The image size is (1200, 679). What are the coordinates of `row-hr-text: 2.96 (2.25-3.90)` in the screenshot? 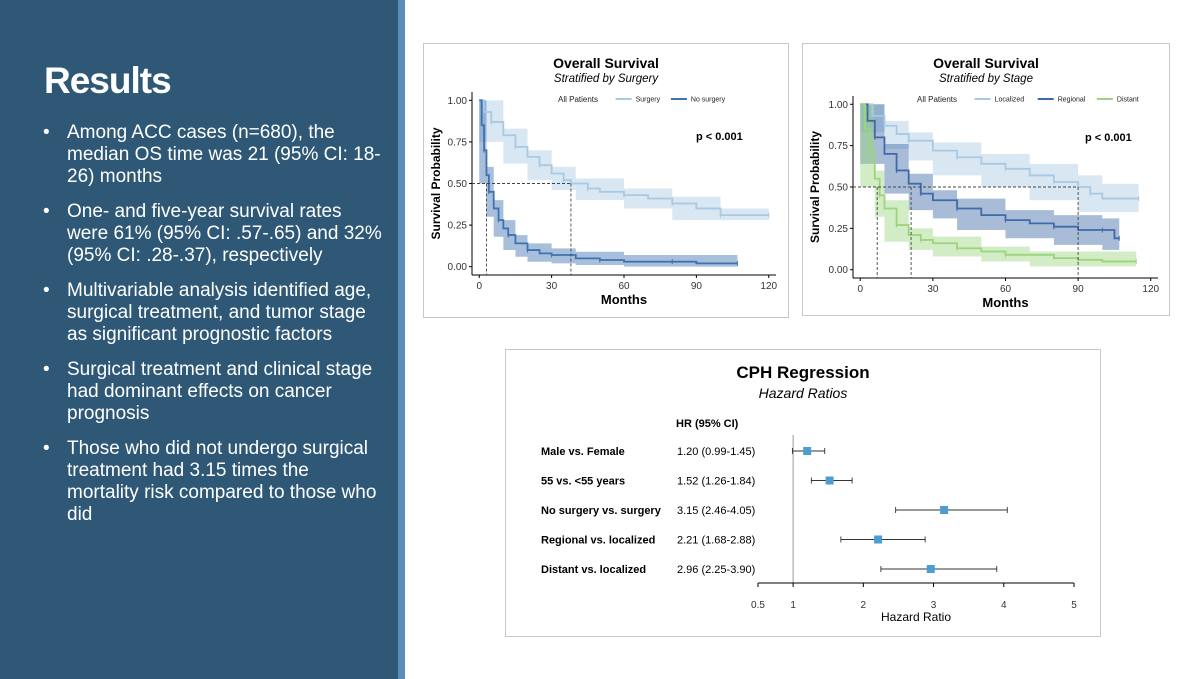 It's located at (716, 570).